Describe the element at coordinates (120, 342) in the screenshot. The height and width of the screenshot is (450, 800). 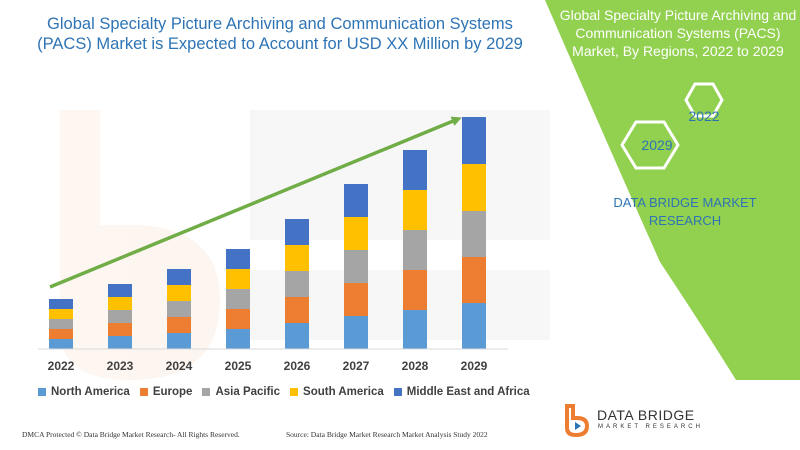
I see `bar-segment-2023-north-america` at that location.